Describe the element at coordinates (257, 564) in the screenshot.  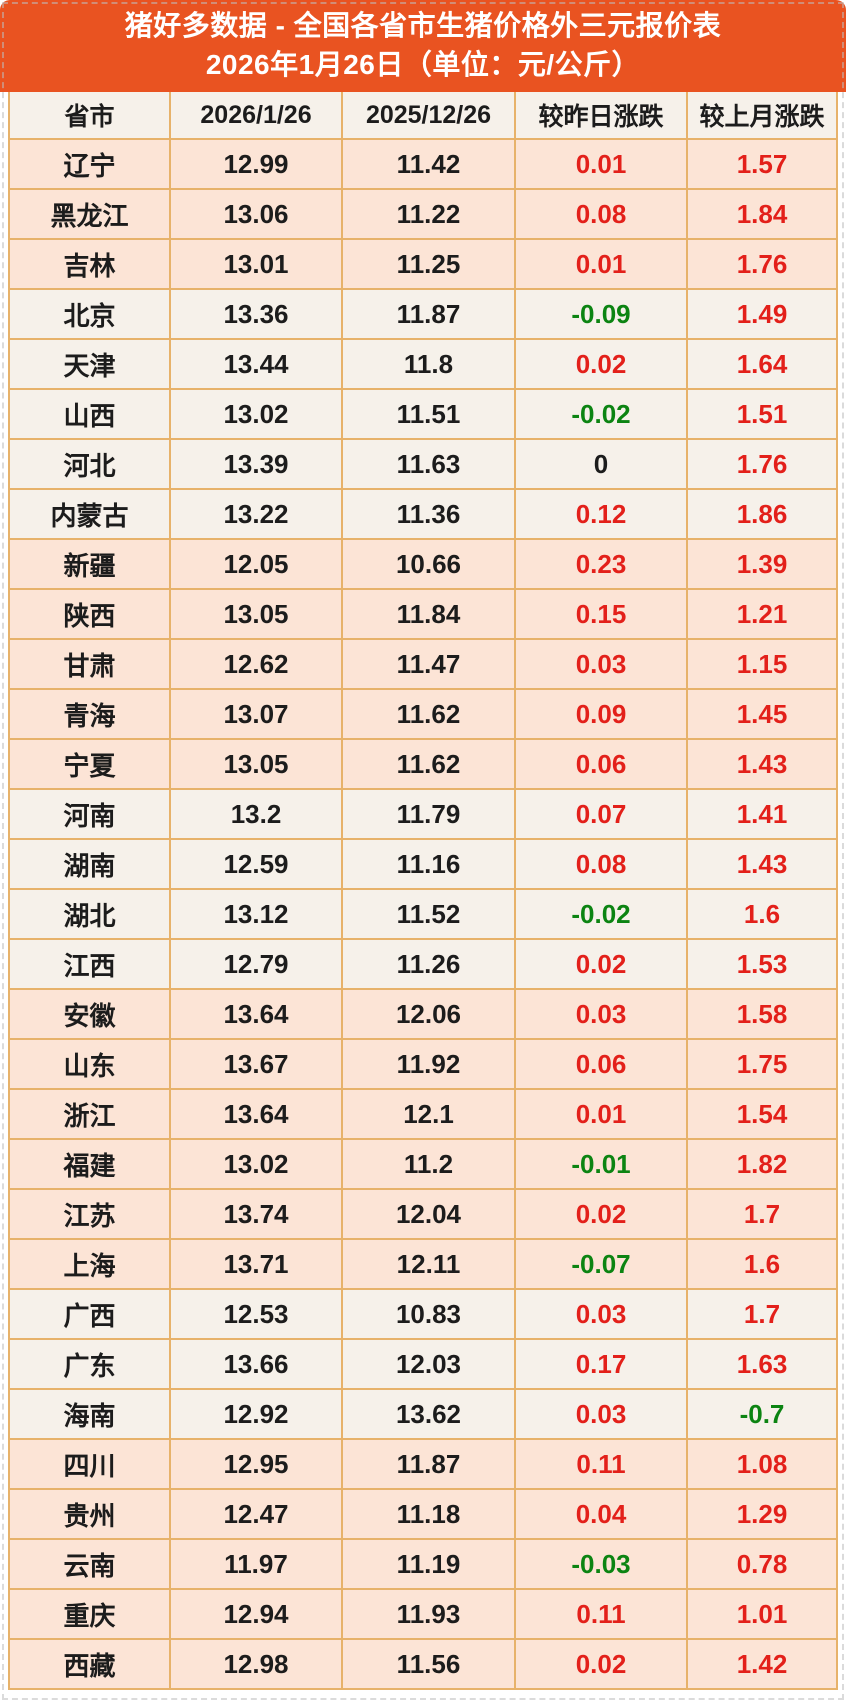
I see `price-current-cell: 12.05` at that location.